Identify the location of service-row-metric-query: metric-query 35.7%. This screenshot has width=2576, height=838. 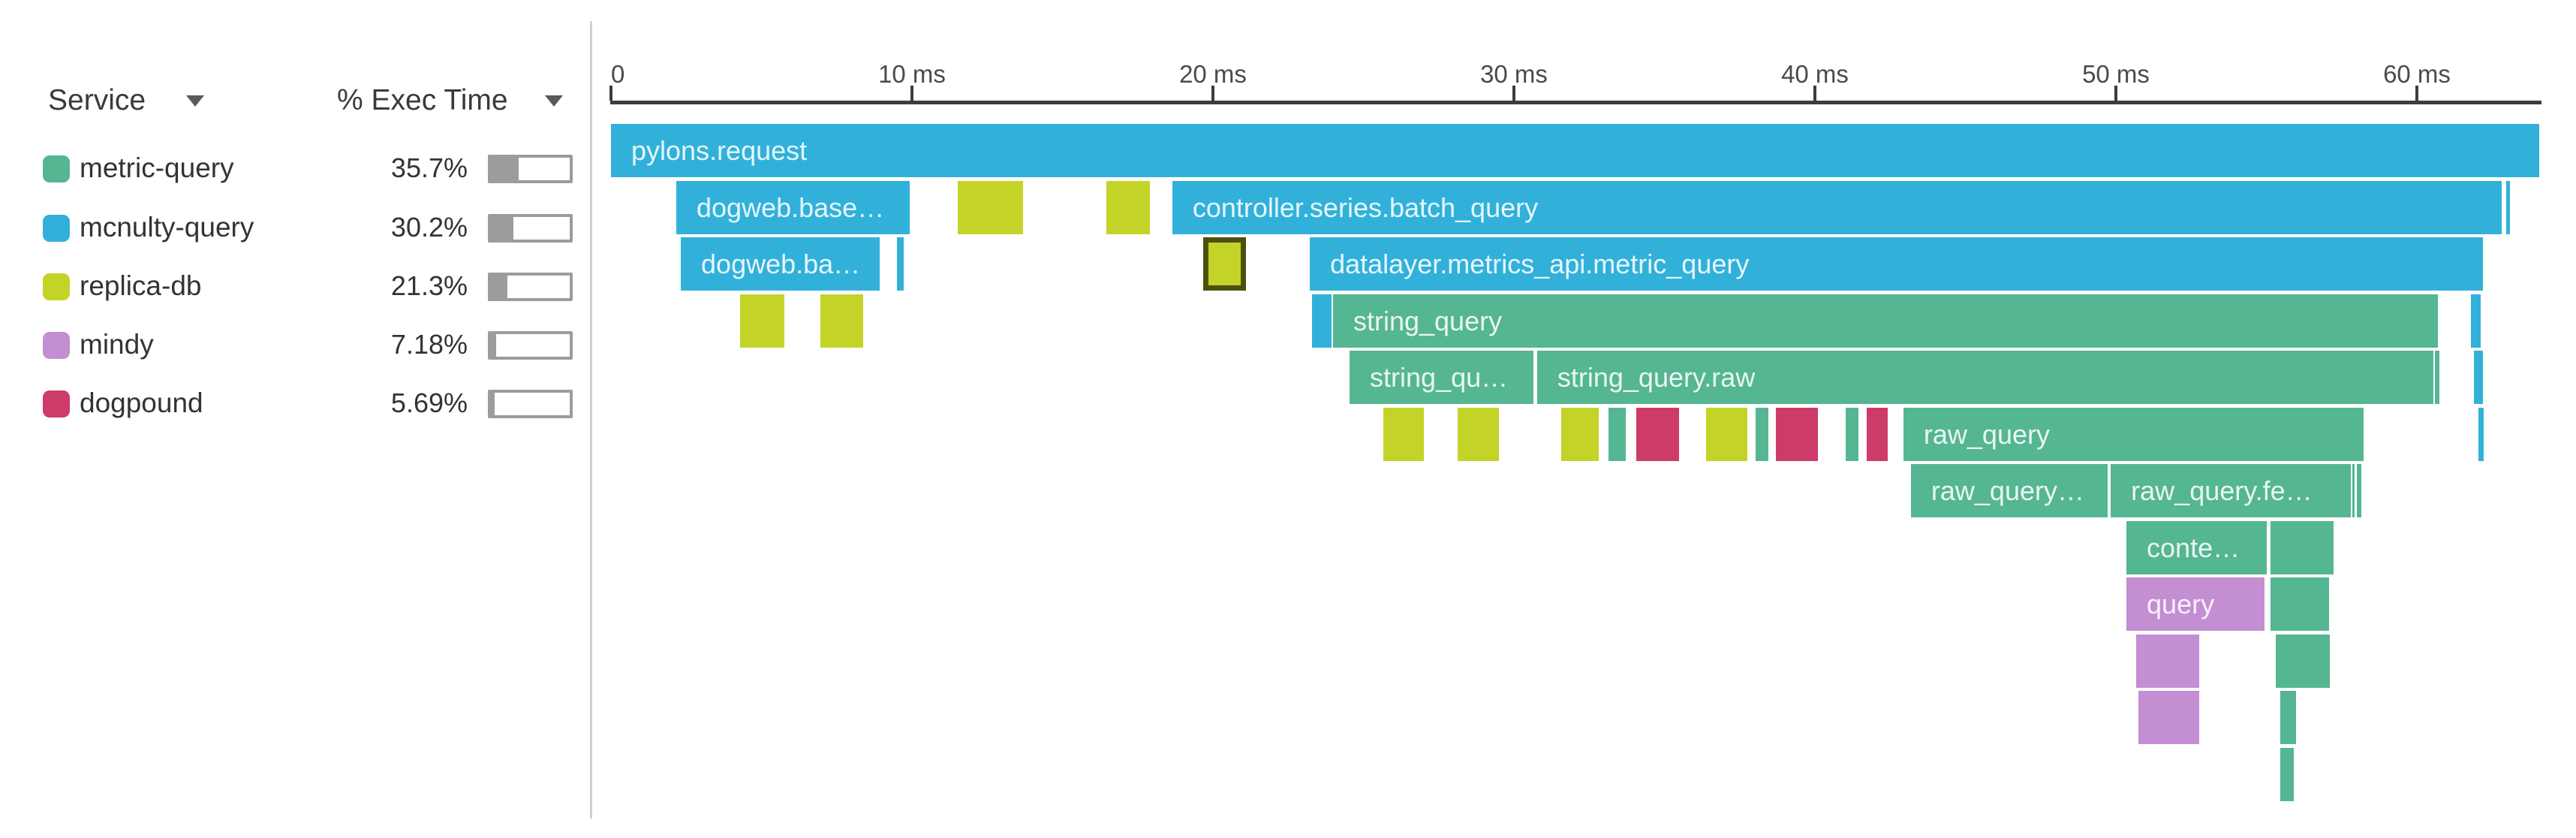
(295, 169).